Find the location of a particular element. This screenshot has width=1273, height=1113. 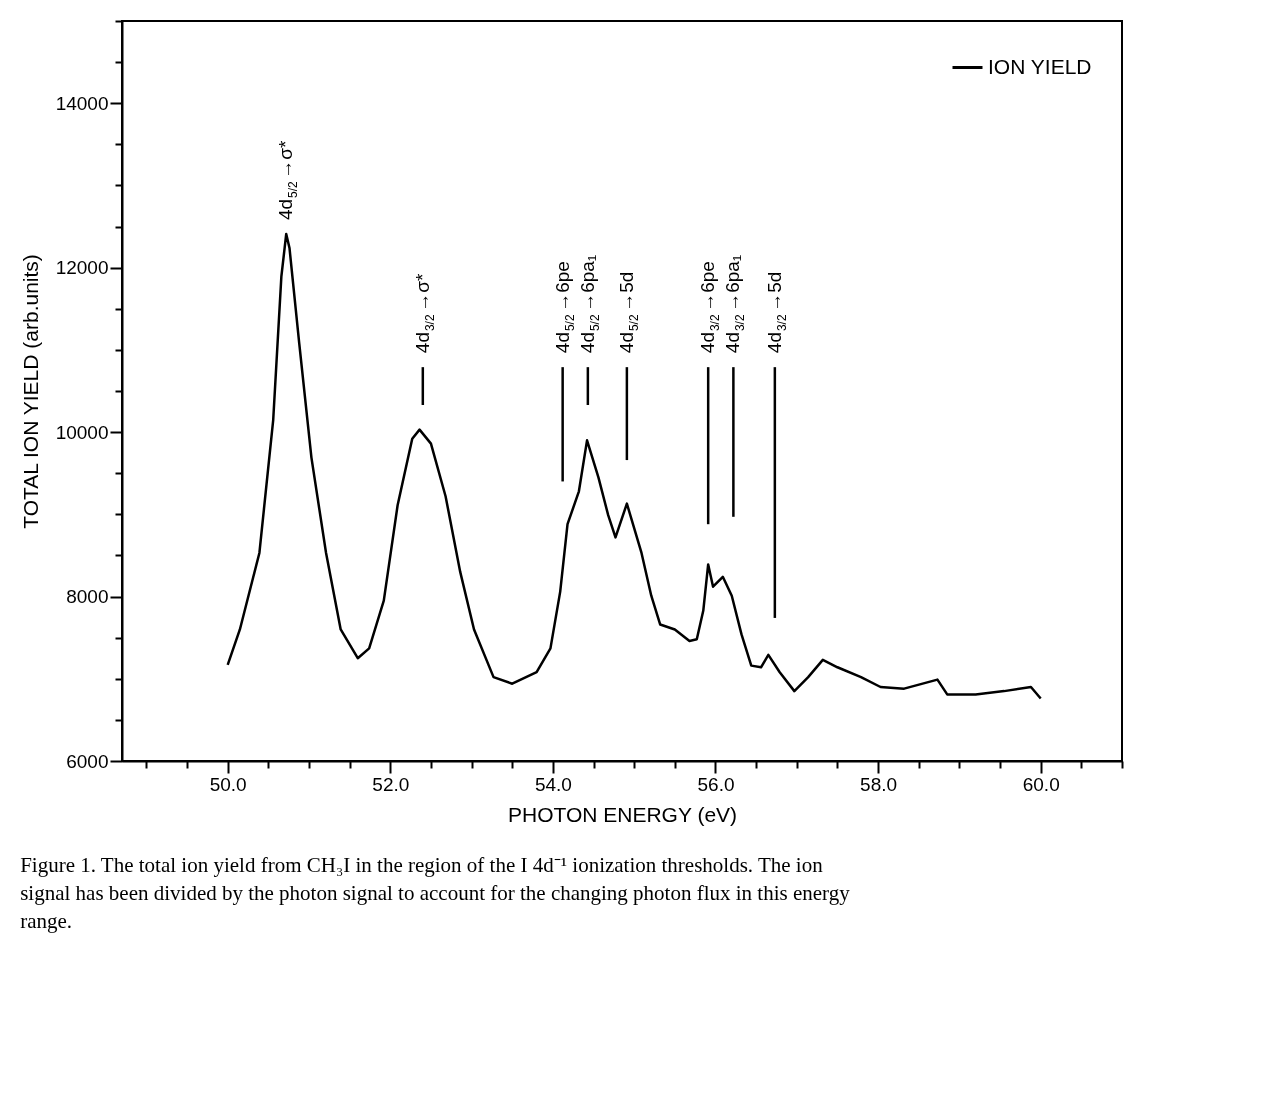

x-tick-label: 60.0 is located at coordinates (1041, 784).